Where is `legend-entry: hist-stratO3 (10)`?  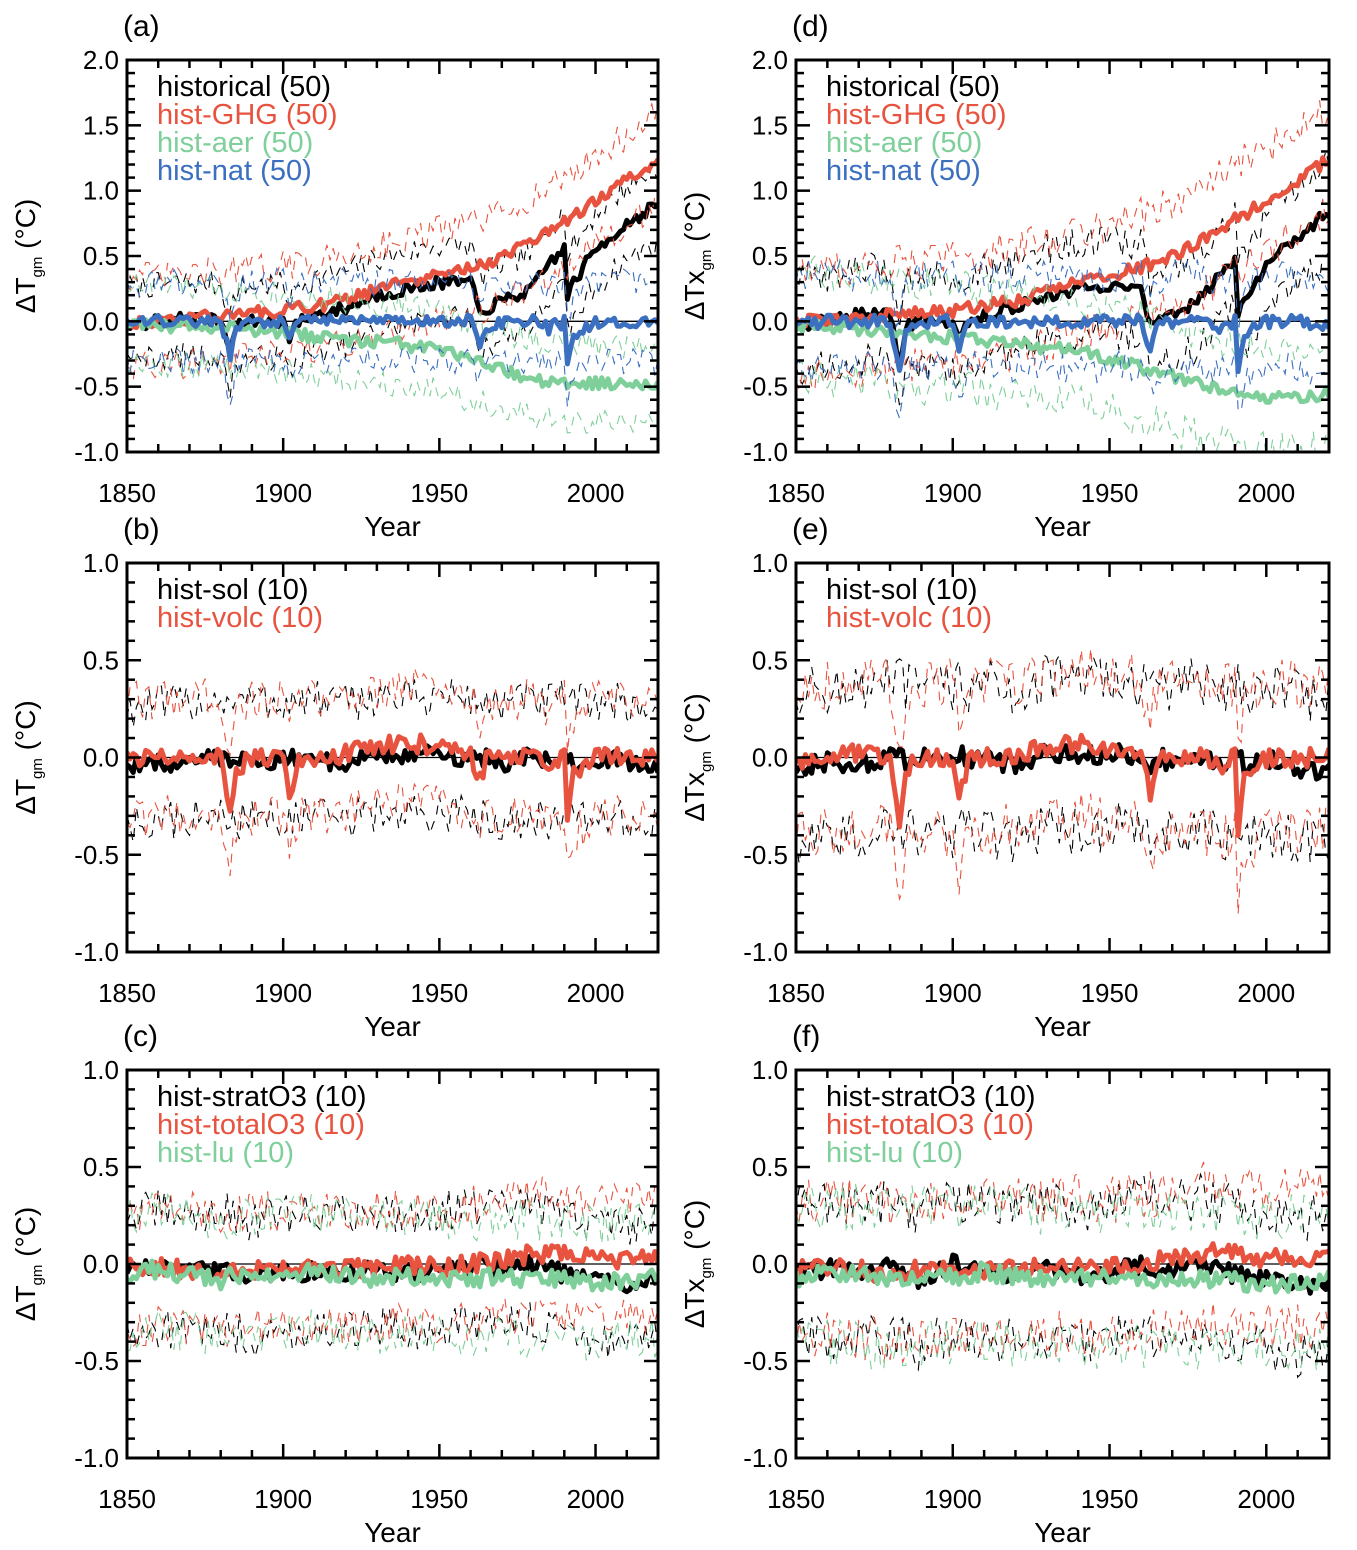
legend-entry: hist-stratO3 (10) is located at coordinates (262, 1097).